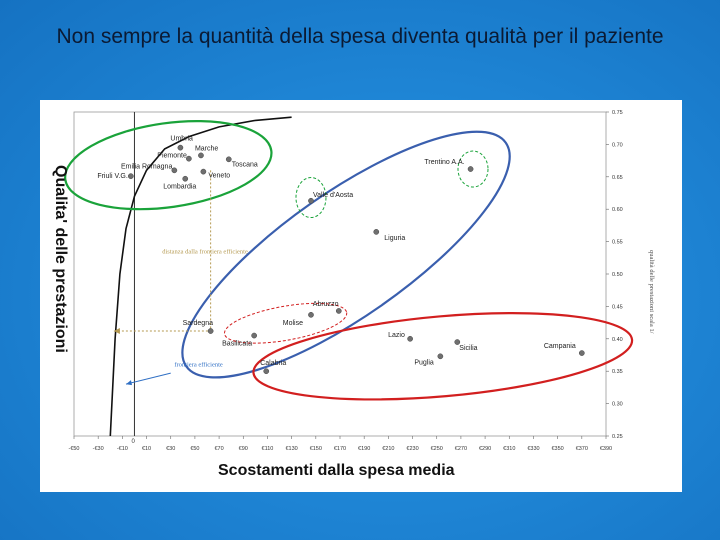 The width and height of the screenshot is (720, 540). What do you see at coordinates (560, 346) in the screenshot?
I see `point-label: Campania` at bounding box center [560, 346].